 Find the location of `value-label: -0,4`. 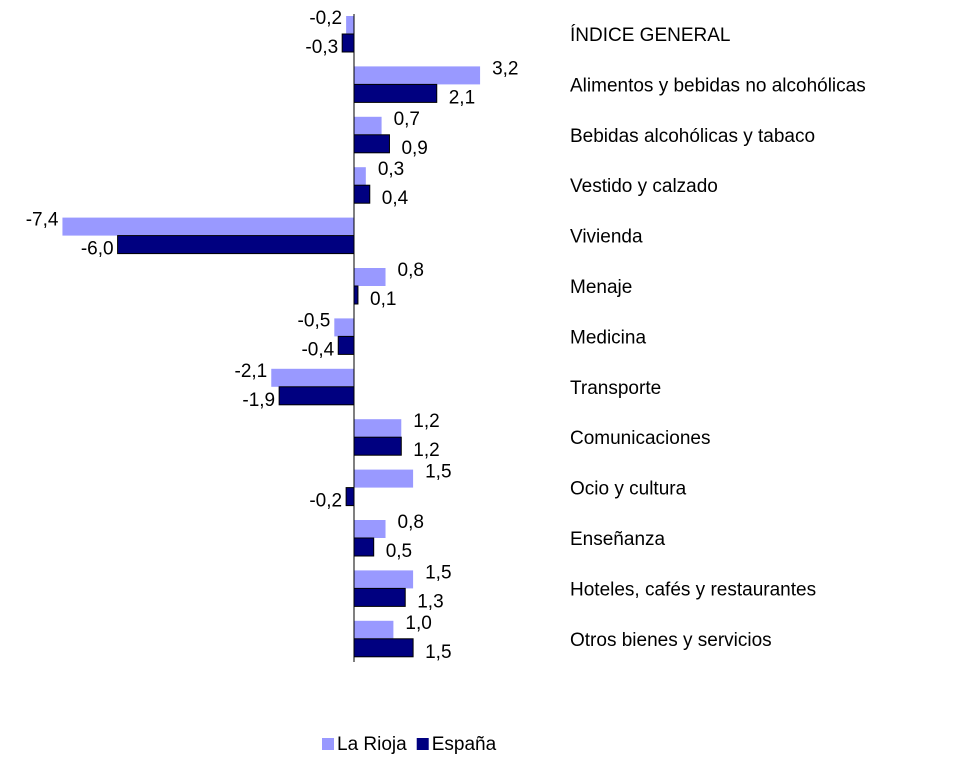

value-label: -0,4 is located at coordinates (317, 349).